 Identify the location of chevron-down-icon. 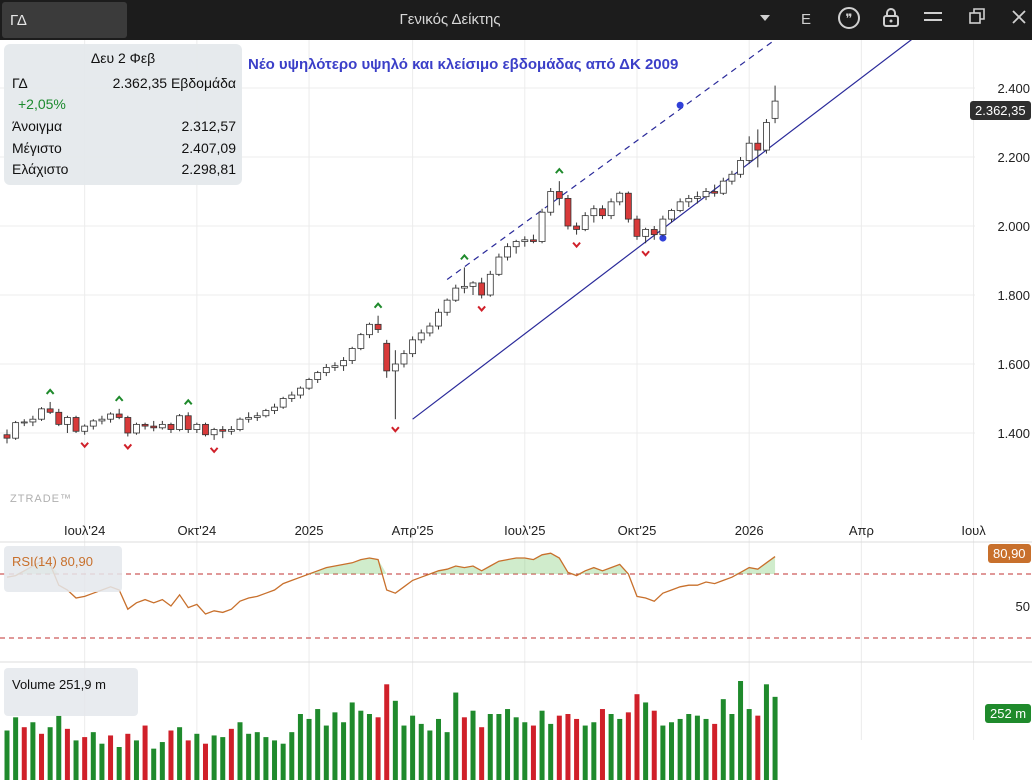
(765, 20).